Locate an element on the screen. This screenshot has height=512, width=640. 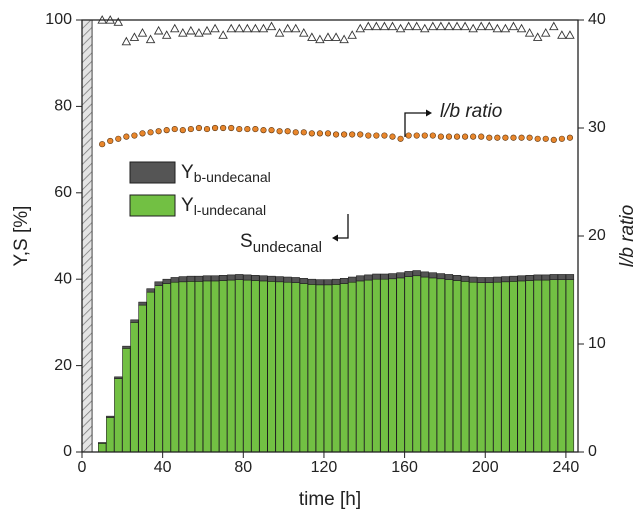
annotation-subscript: undecanal is located at coordinates (287, 247).